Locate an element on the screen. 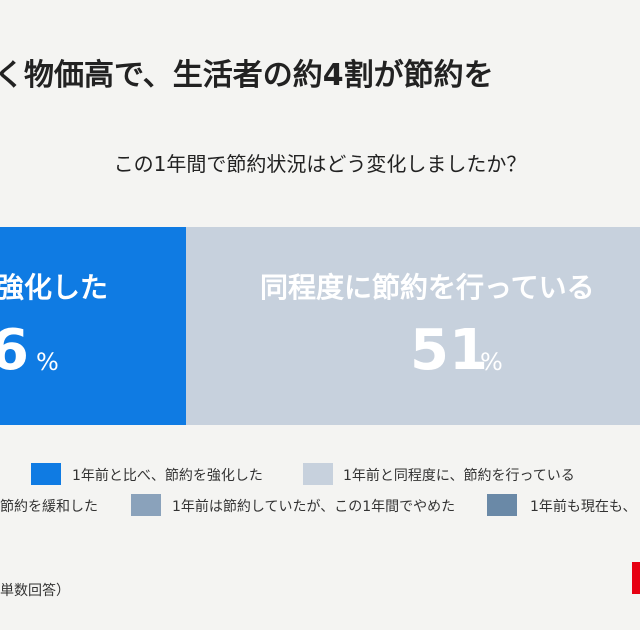 The image size is (640, 630). title: く物価高で、生活者の約4割が節約を is located at coordinates (247, 75).